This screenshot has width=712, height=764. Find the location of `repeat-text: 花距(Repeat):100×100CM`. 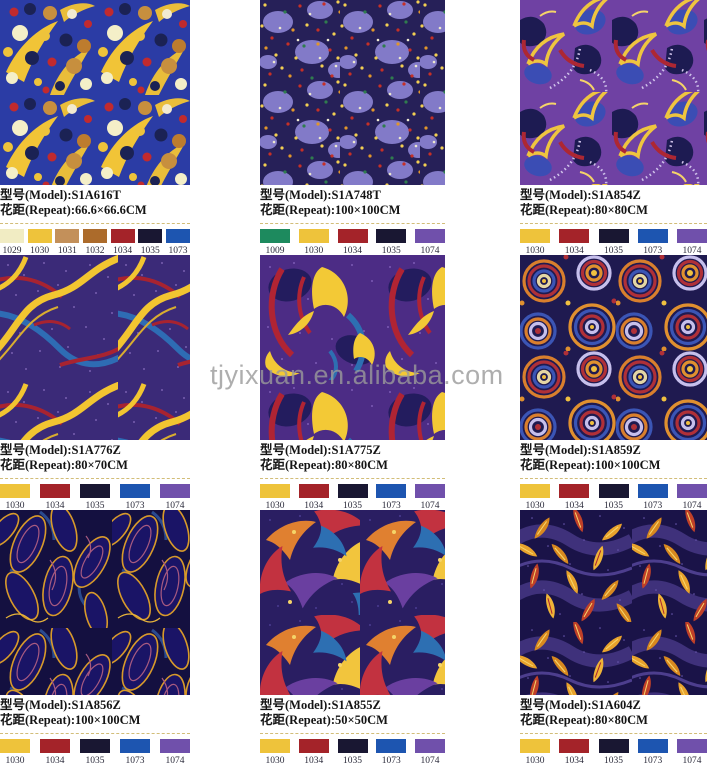

repeat-text: 花距(Repeat):100×100CM is located at coordinates (70, 720).